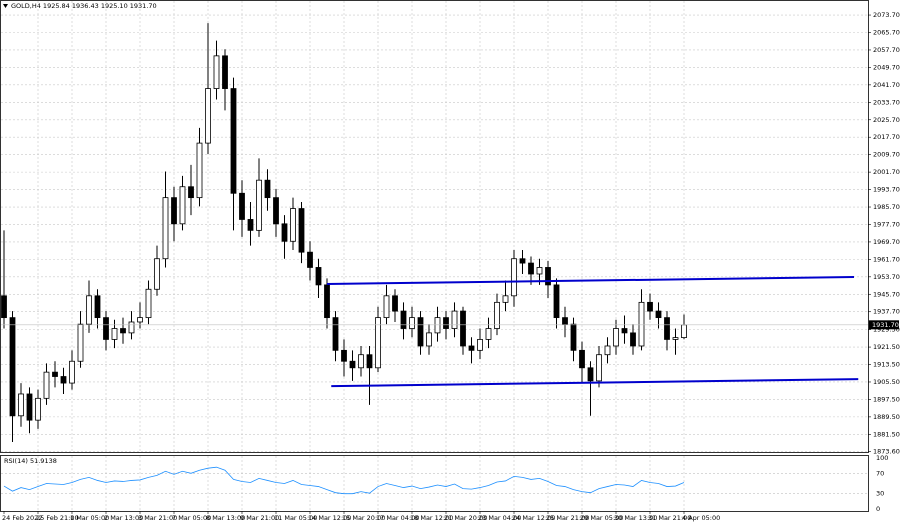 The height and width of the screenshot is (523, 900). I want to click on y-tick-label: 1897.50, so click(886, 399).